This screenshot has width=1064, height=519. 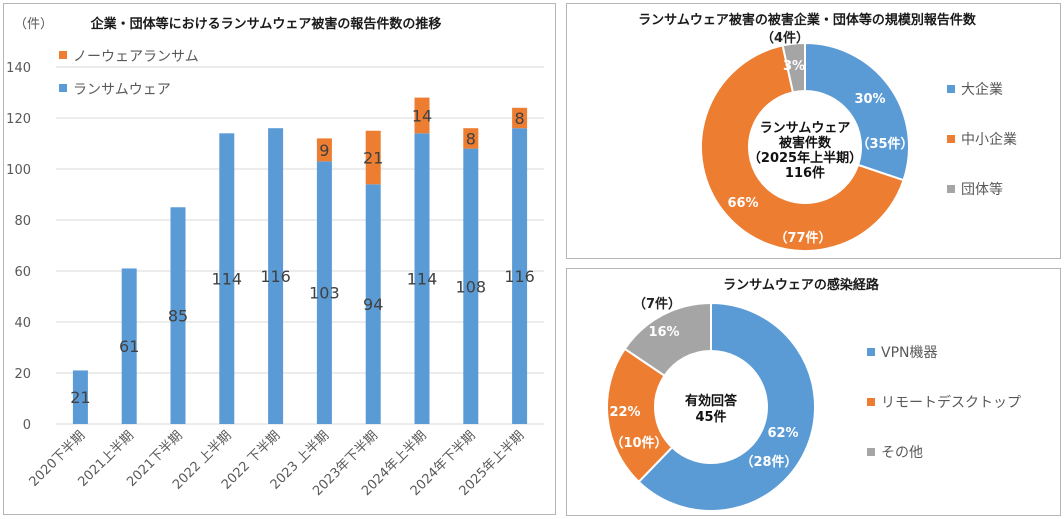 I want to click on slice-percent-label: 62%, so click(x=782, y=433).